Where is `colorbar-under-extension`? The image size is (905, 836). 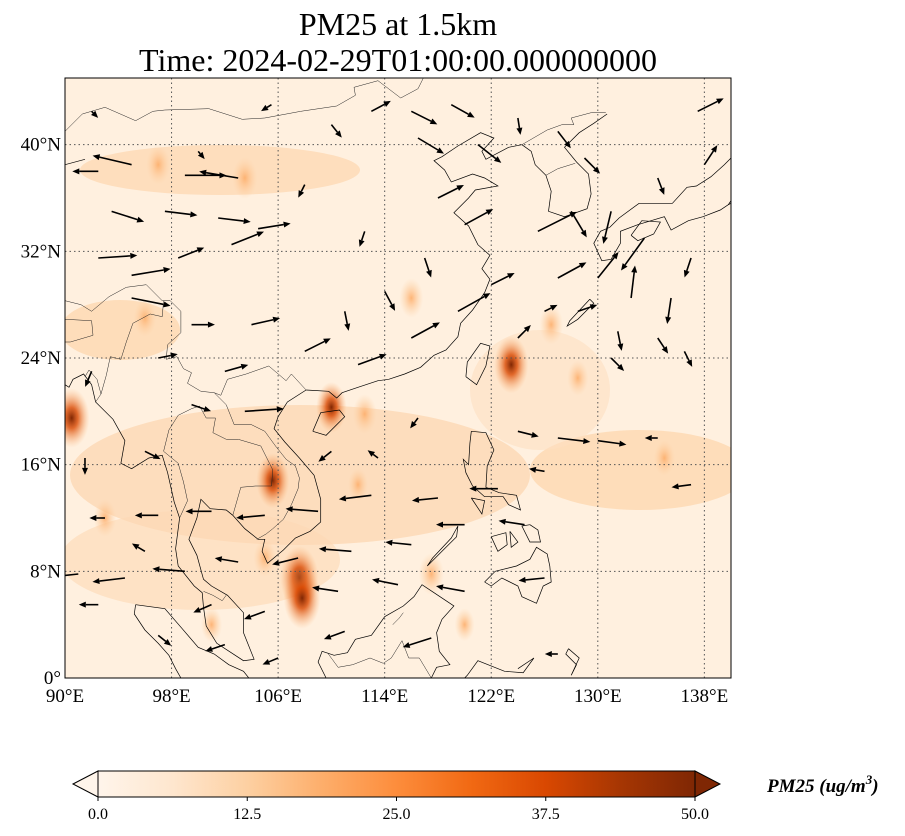
colorbar-under-extension is located at coordinates (85, 784).